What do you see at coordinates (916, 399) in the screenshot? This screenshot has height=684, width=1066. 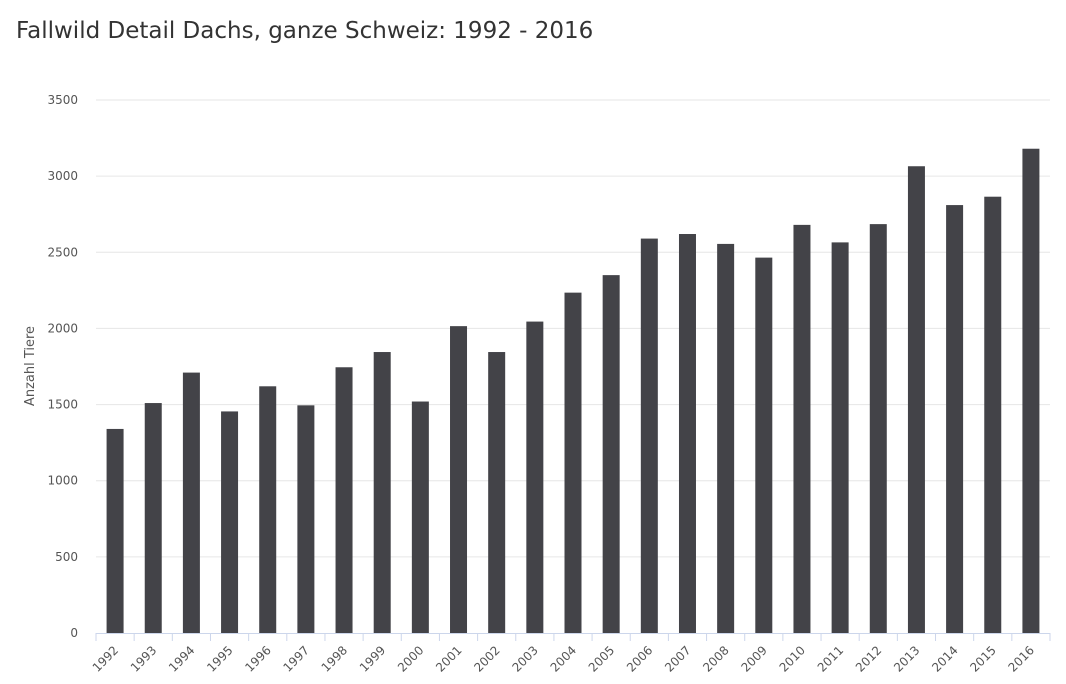 I see `bar-2013` at bounding box center [916, 399].